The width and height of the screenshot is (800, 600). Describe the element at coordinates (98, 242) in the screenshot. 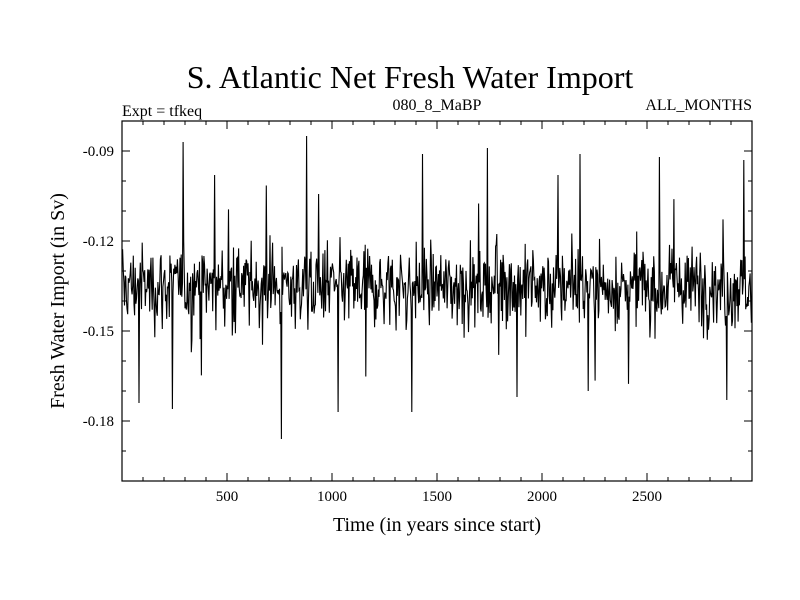

I see `y-tick-label: -0.12` at that location.